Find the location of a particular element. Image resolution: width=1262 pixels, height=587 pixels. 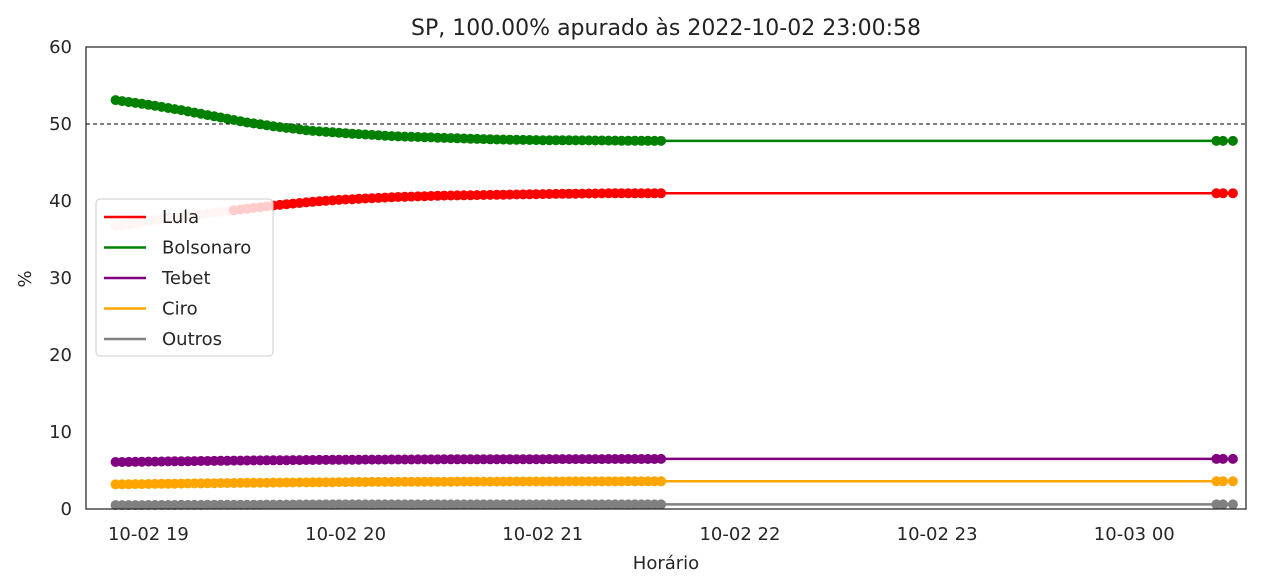

series-outros is located at coordinates (674, 505).